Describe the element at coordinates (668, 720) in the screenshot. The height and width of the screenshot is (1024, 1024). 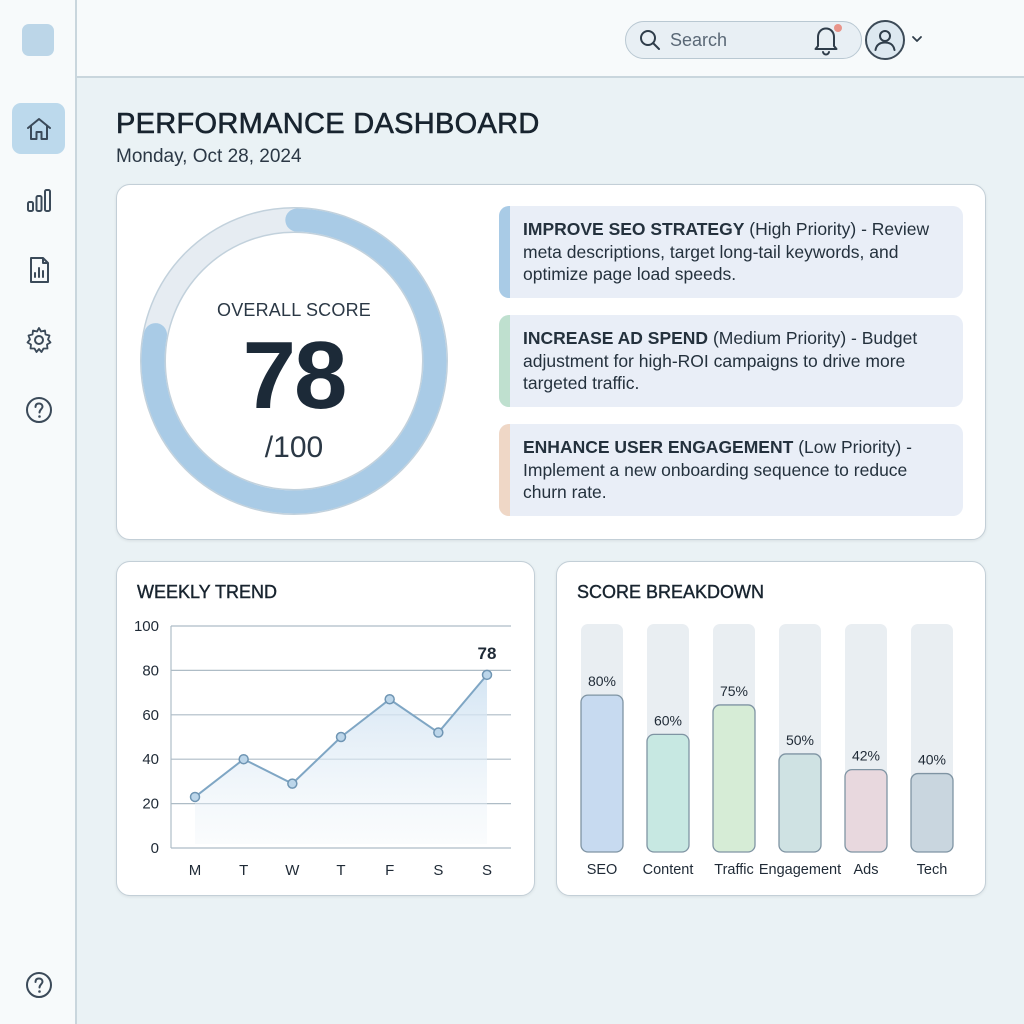
I see `bar-value-label: 60%` at that location.